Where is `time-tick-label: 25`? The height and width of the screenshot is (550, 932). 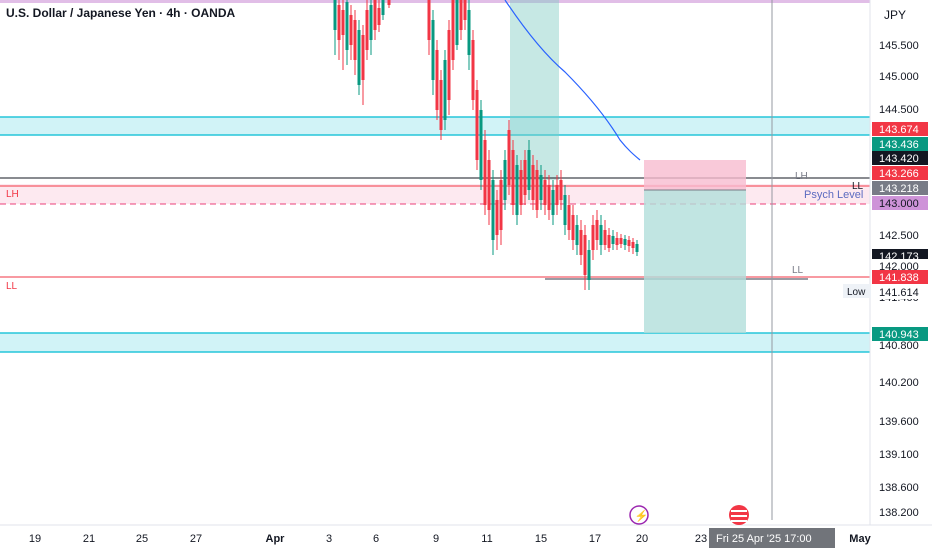 time-tick-label: 25 is located at coordinates (142, 539).